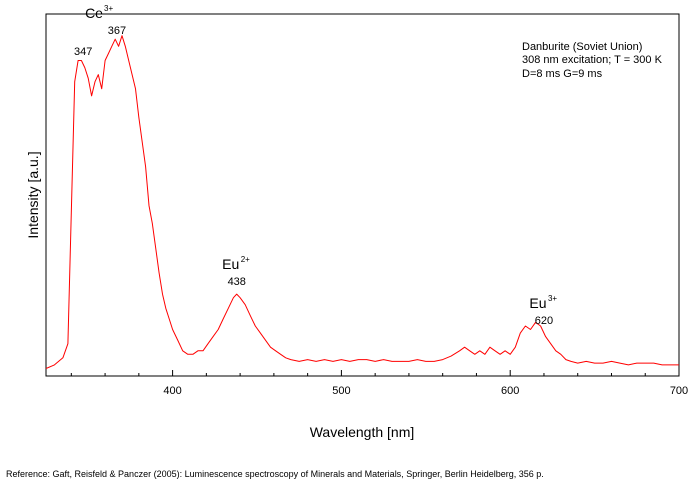 The width and height of the screenshot is (700, 485). What do you see at coordinates (237, 282) in the screenshot?
I see `peak-label: 438` at bounding box center [237, 282].